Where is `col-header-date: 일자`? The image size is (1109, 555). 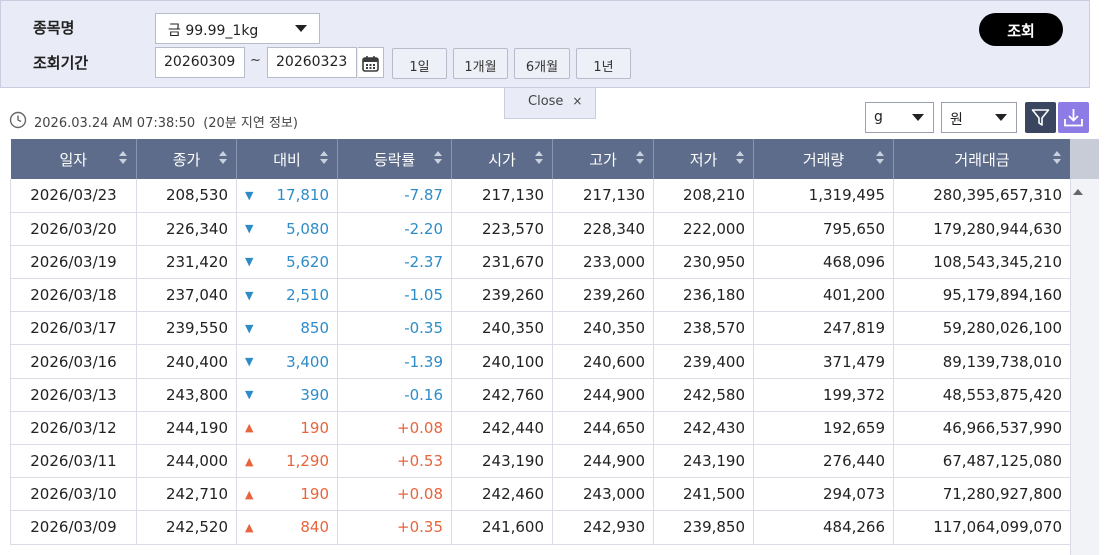 col-header-date: 일자 is located at coordinates (73, 159).